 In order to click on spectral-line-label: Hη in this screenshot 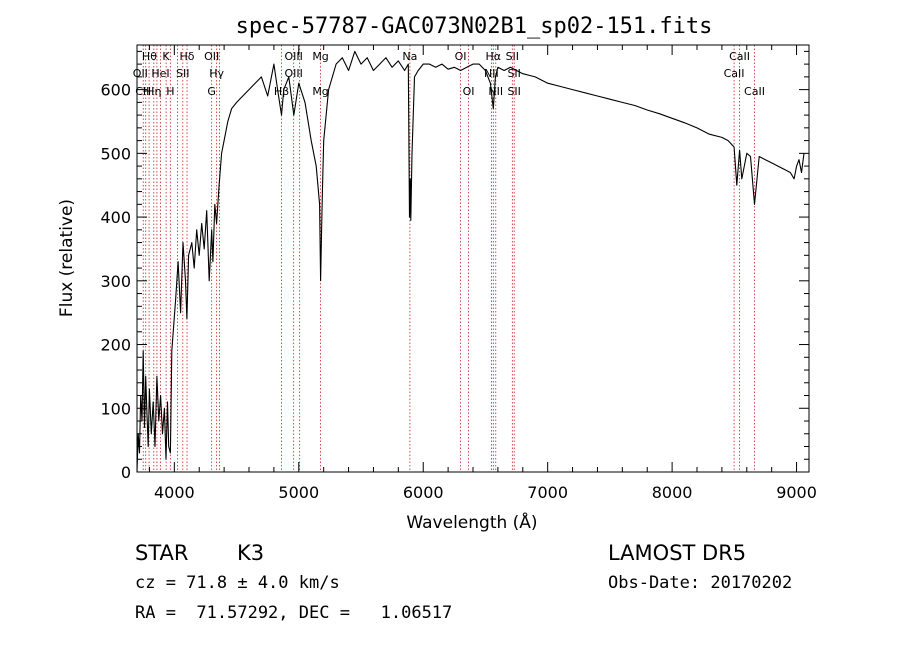, I will do `click(153, 91)`.